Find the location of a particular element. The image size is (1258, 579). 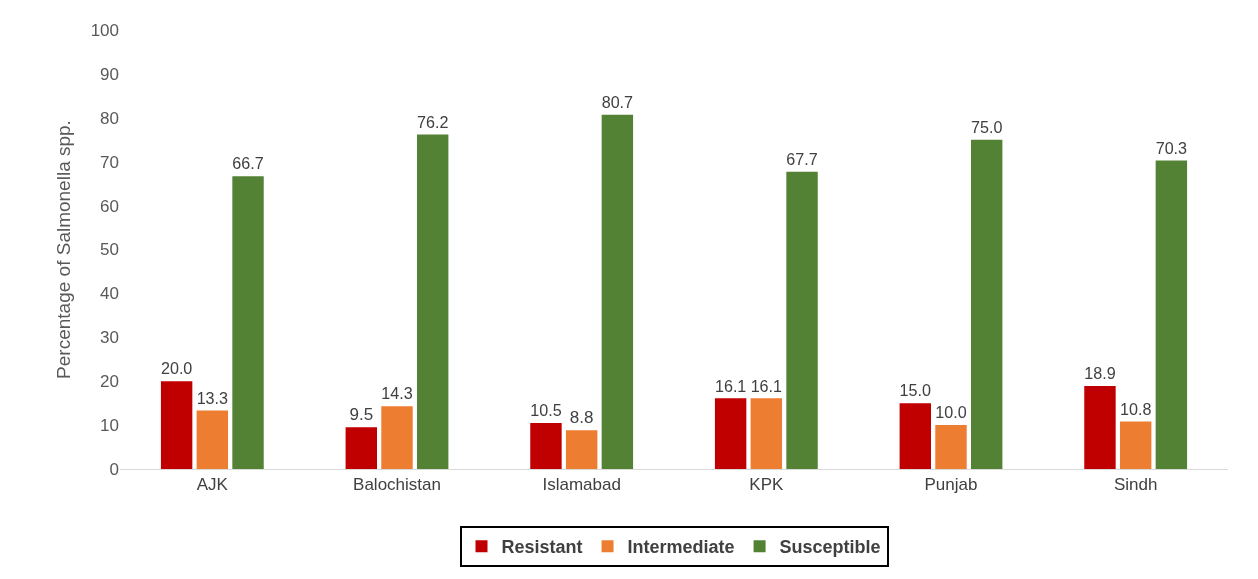

x-tick-label: Islamabad is located at coordinates (581, 485).